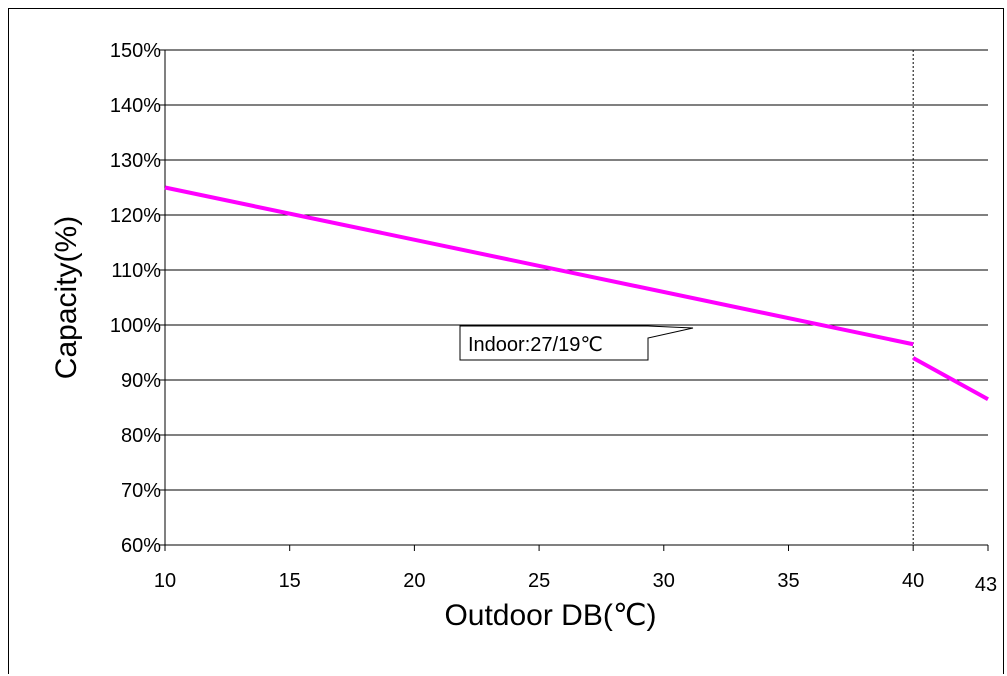 This screenshot has width=1007, height=676. Describe the element at coordinates (135, 51) in the screenshot. I see `y-tick-label: 150%` at that location.